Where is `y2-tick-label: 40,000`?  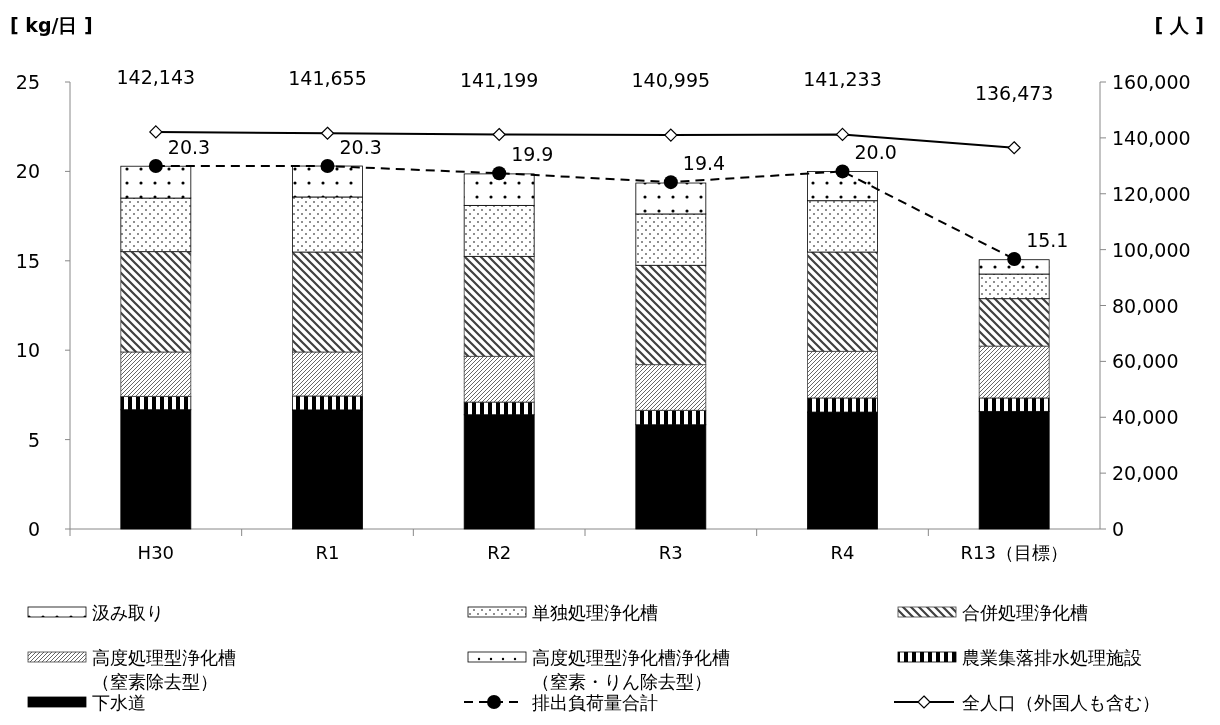 y2-tick-label: 40,000 is located at coordinates (1145, 417).